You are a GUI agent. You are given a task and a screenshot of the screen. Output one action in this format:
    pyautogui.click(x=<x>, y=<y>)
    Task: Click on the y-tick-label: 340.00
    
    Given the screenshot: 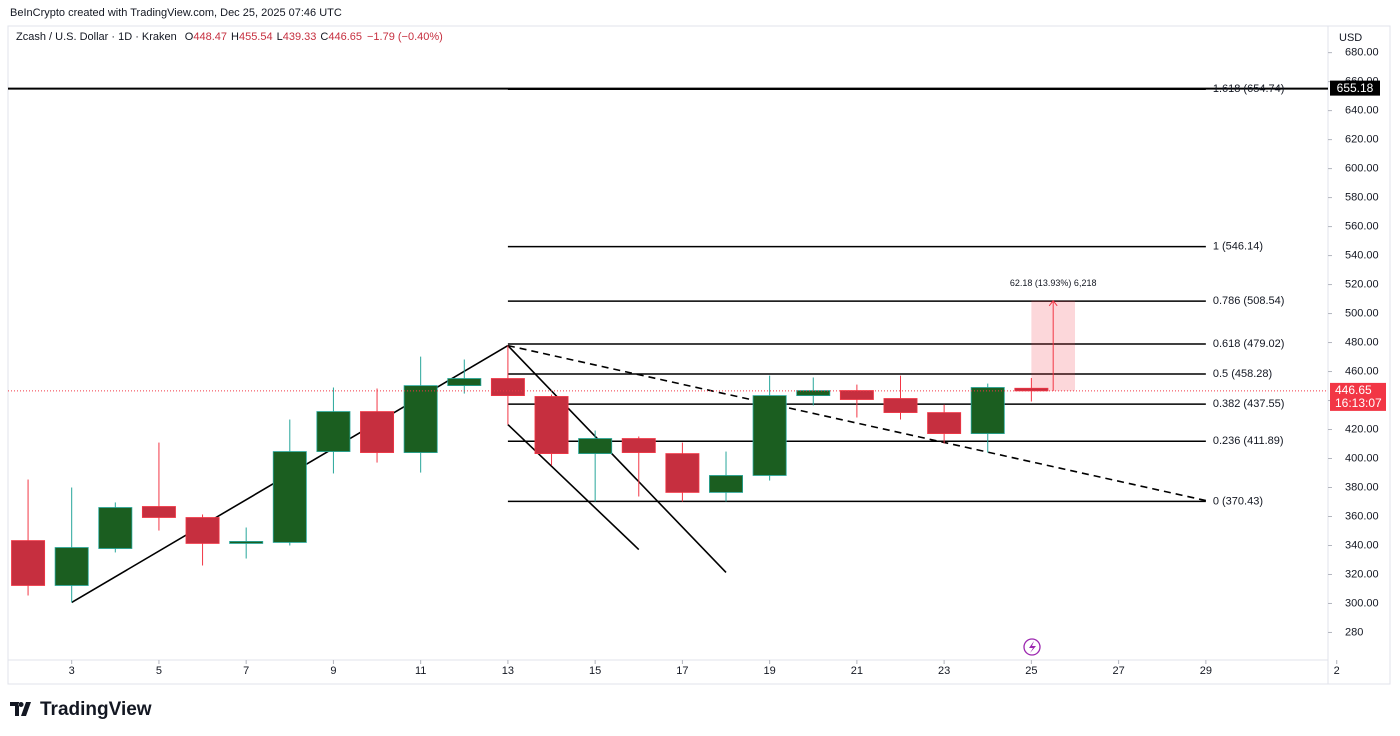 What is the action you would take?
    pyautogui.click(x=1362, y=545)
    